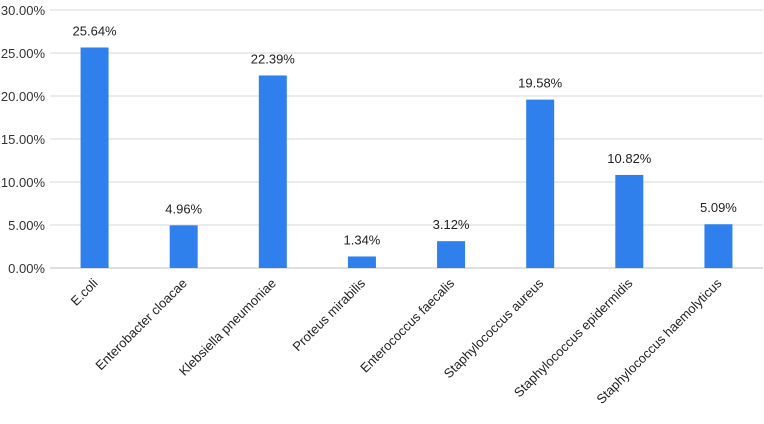 The image size is (764, 424). Describe the element at coordinates (23, 53) in the screenshot. I see `y-tick-label: 25.00%` at that location.